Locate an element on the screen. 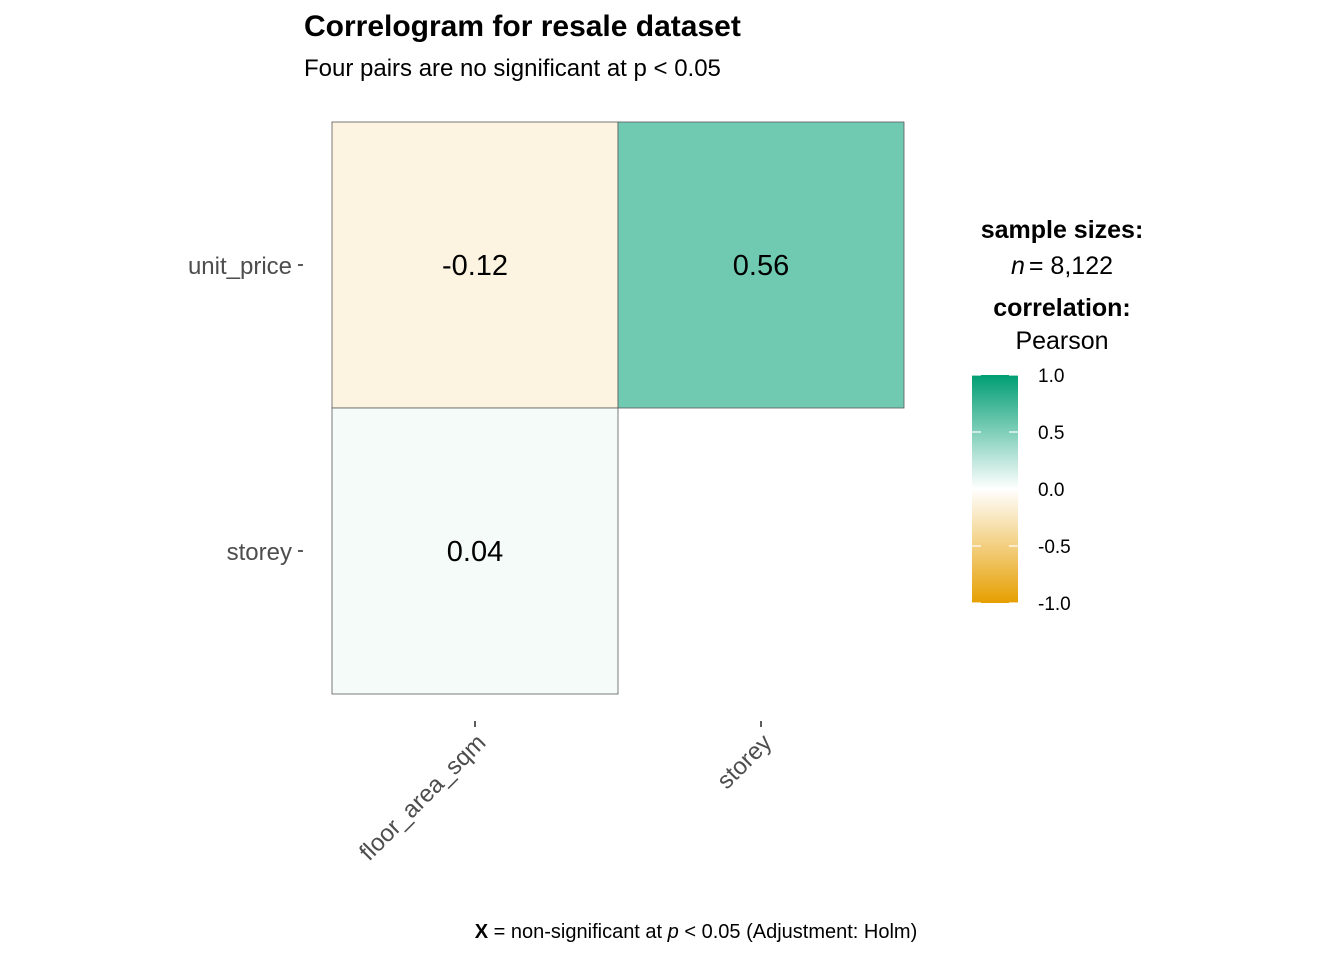  legend-n-symbol: n is located at coordinates (1018, 266).